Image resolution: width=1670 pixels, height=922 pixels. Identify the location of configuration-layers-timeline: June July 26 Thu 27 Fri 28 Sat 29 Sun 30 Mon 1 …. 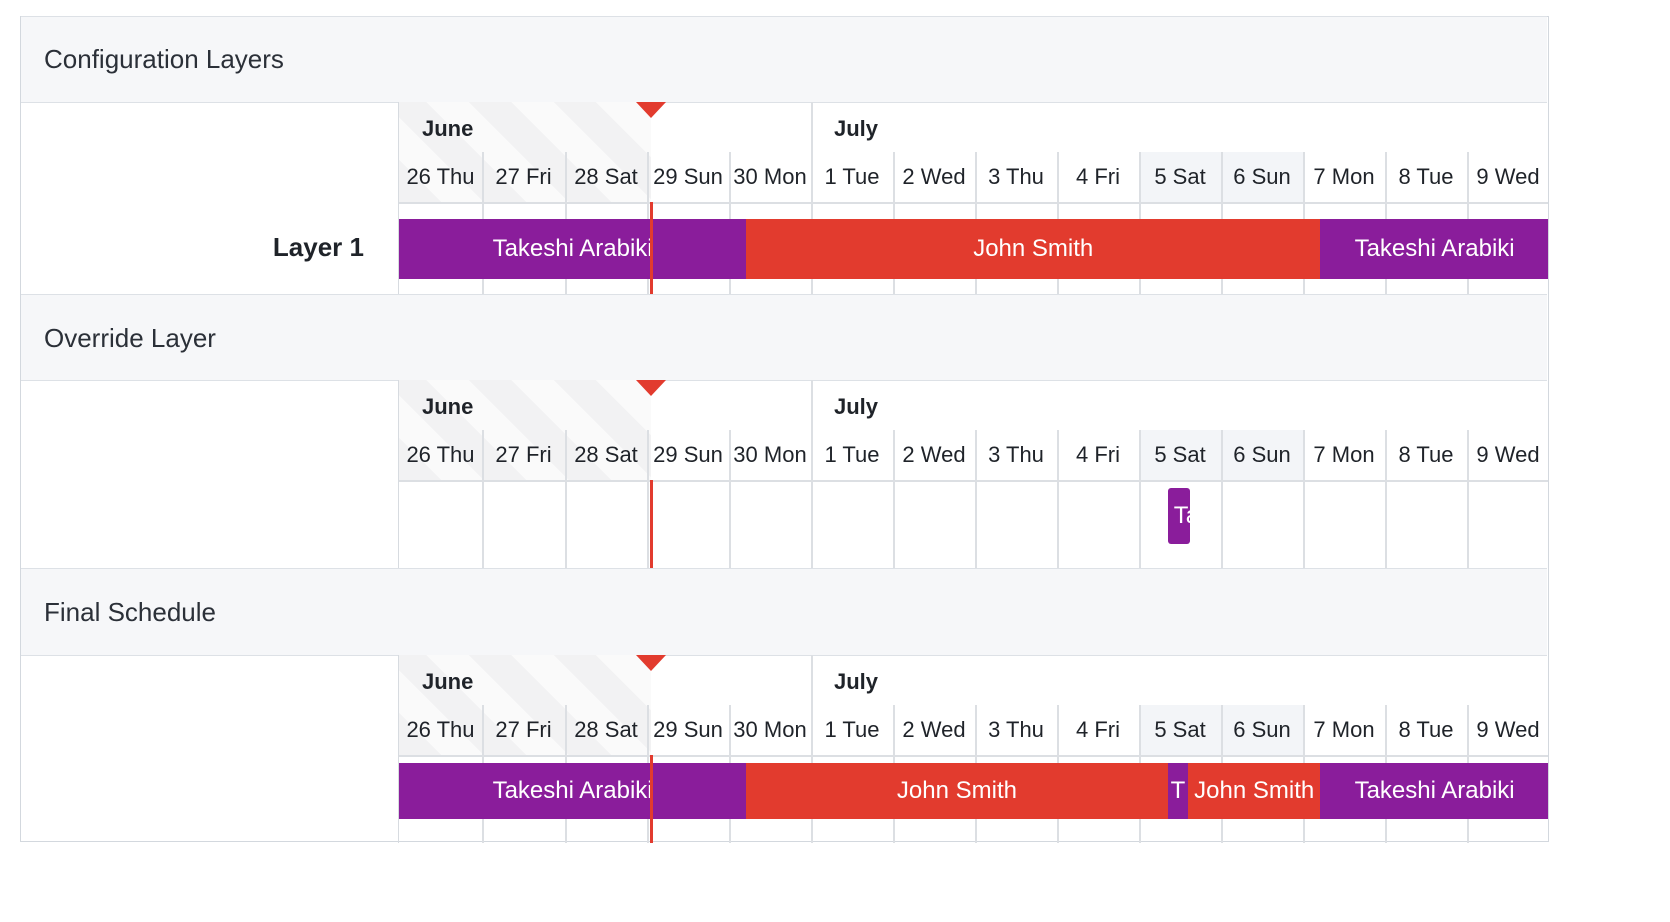
(973, 198).